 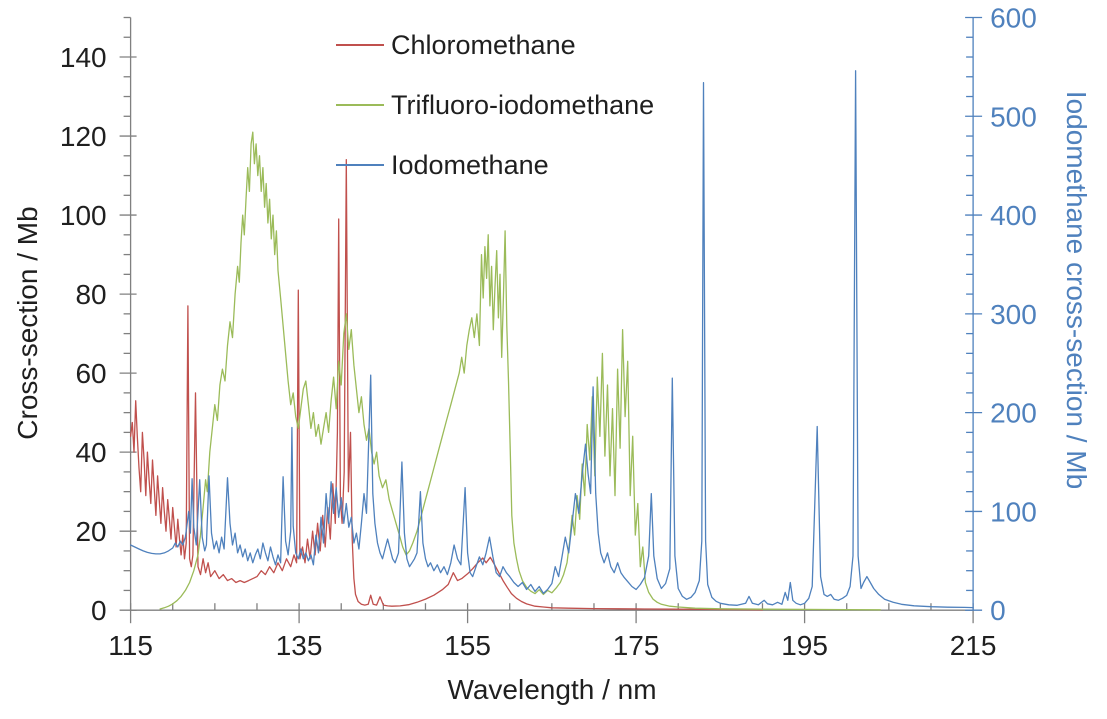 I want to click on tick-label: 20, so click(x=90, y=531).